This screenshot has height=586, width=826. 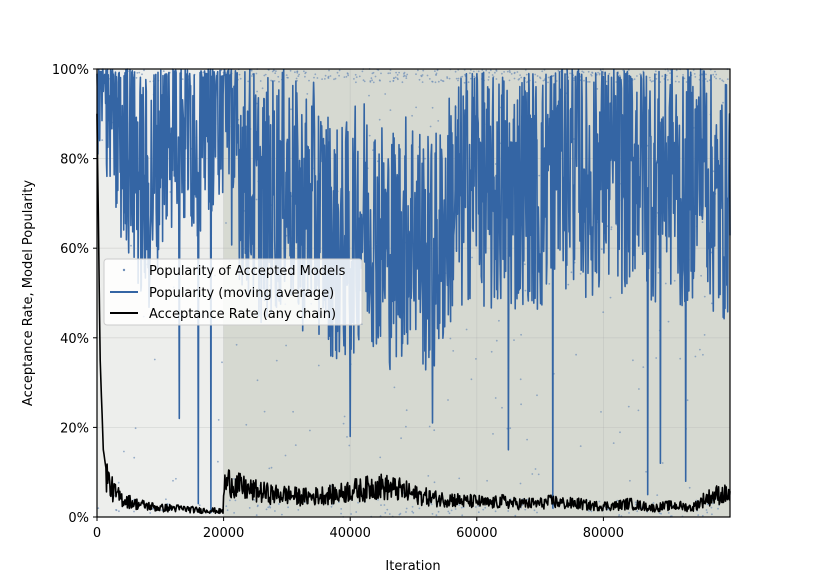 I want to click on x-axis-label: Iteration, so click(x=412, y=566).